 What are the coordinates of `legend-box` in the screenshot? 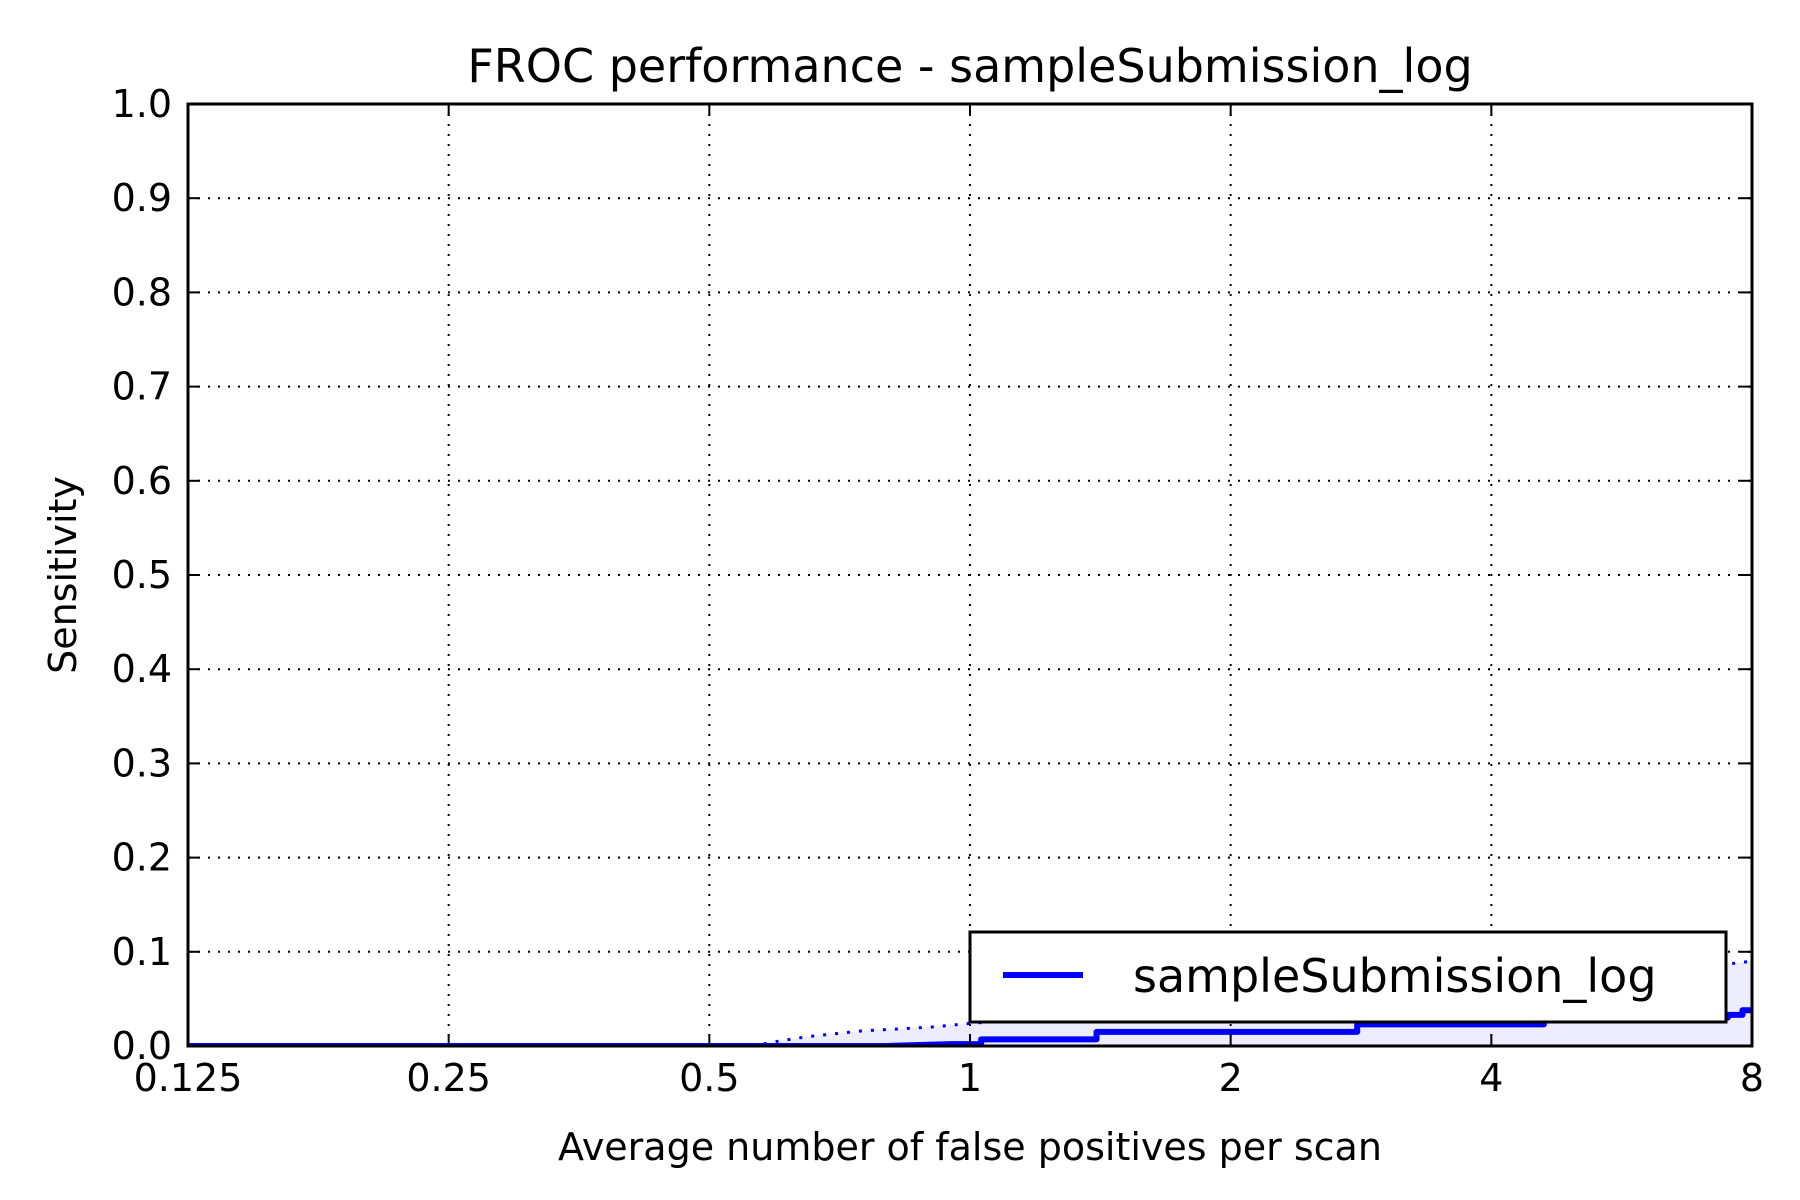 It's located at (1348, 977).